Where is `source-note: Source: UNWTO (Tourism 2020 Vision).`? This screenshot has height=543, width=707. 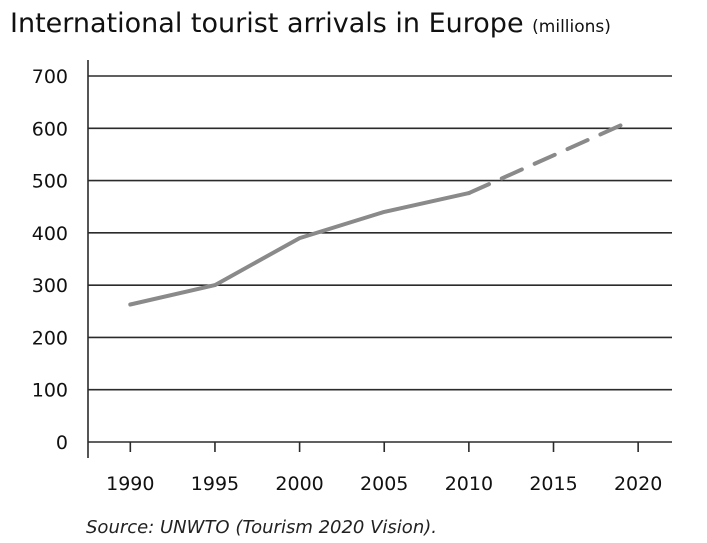 source-note: Source: UNWTO (Tourism 2020 Vision). is located at coordinates (261, 527).